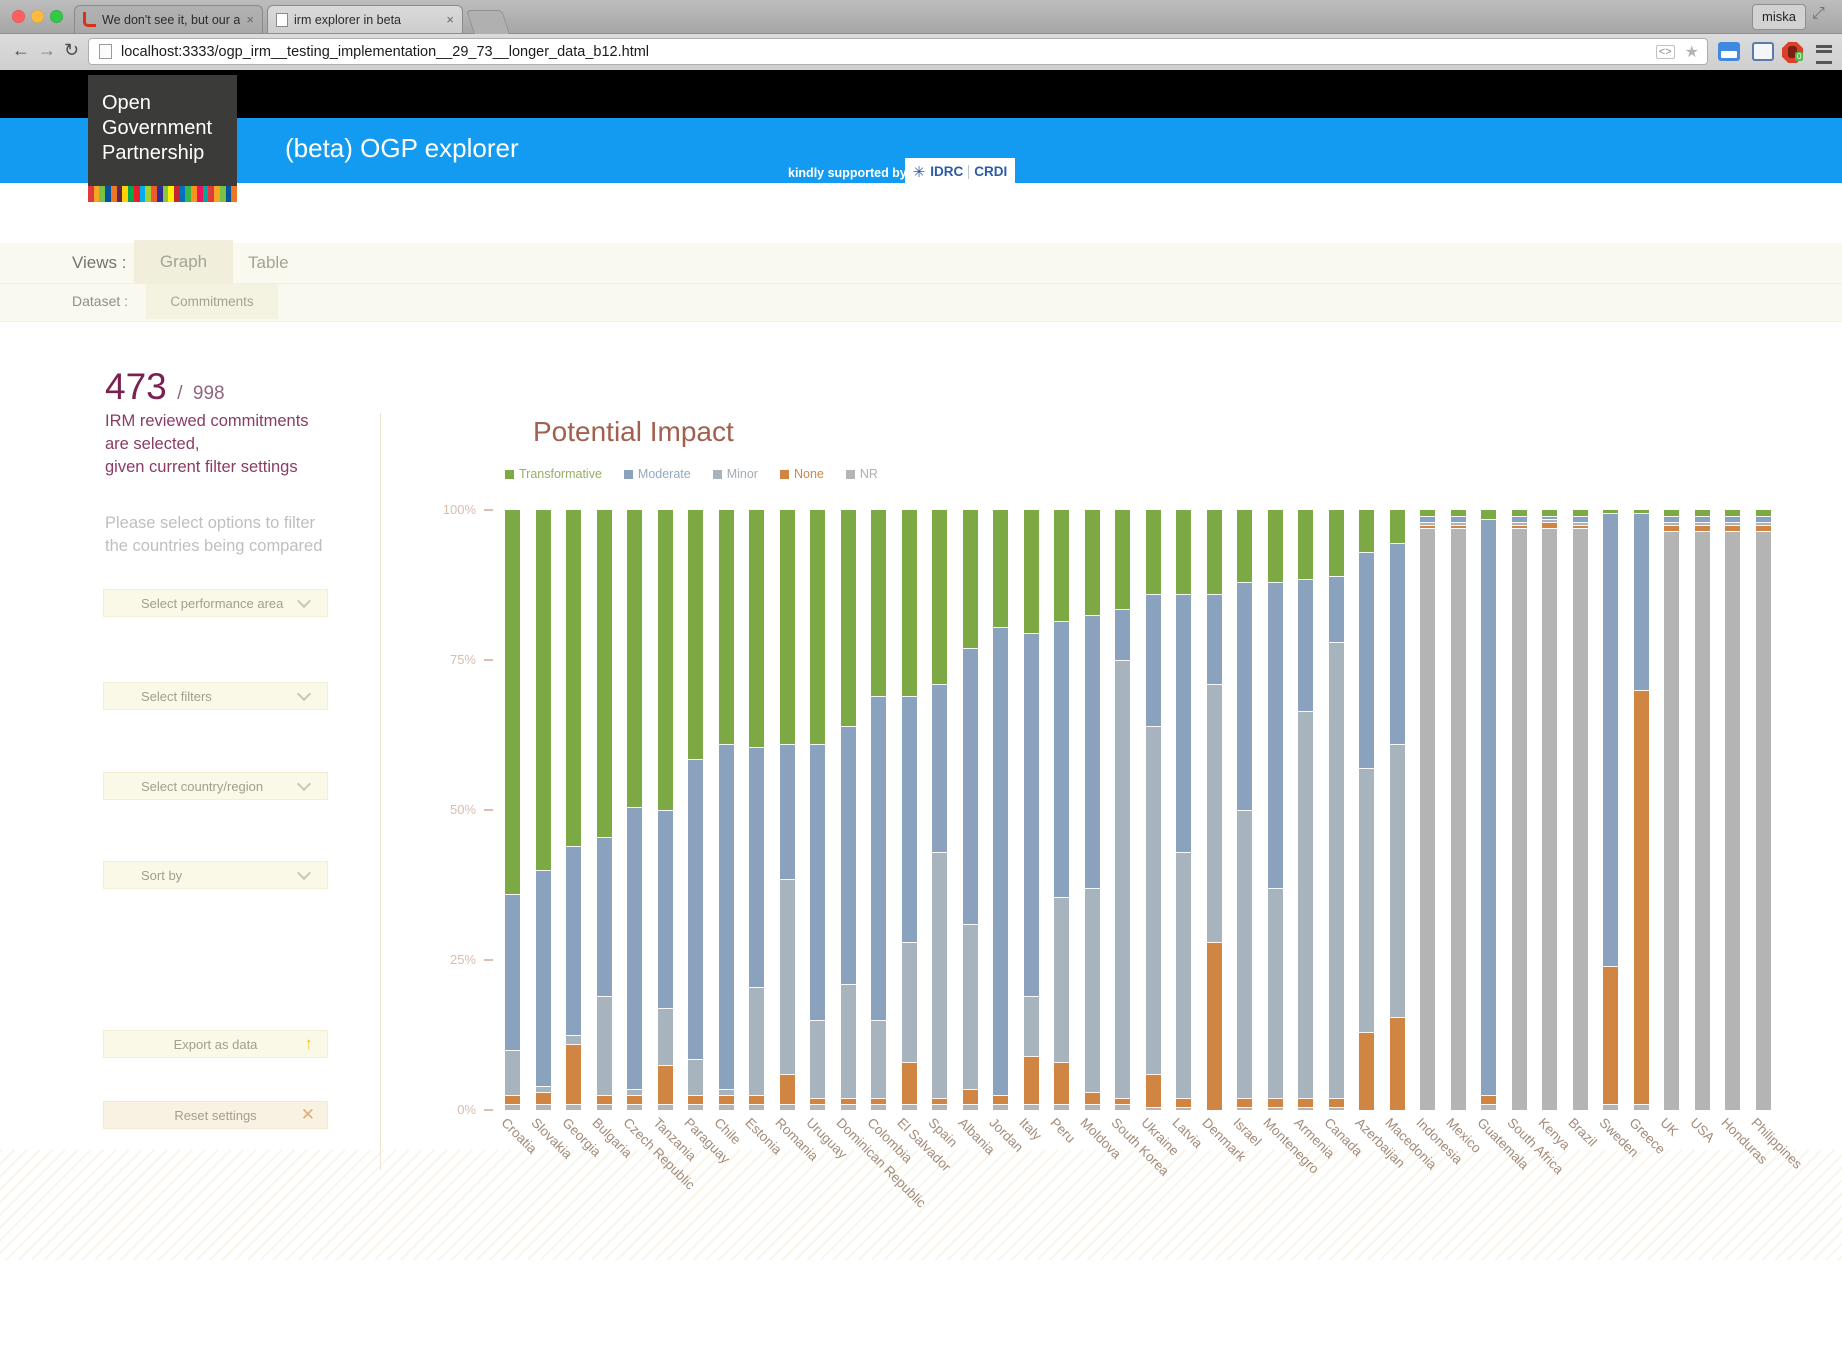 The width and height of the screenshot is (1842, 1362). I want to click on bar-el-salvador, so click(909, 810).